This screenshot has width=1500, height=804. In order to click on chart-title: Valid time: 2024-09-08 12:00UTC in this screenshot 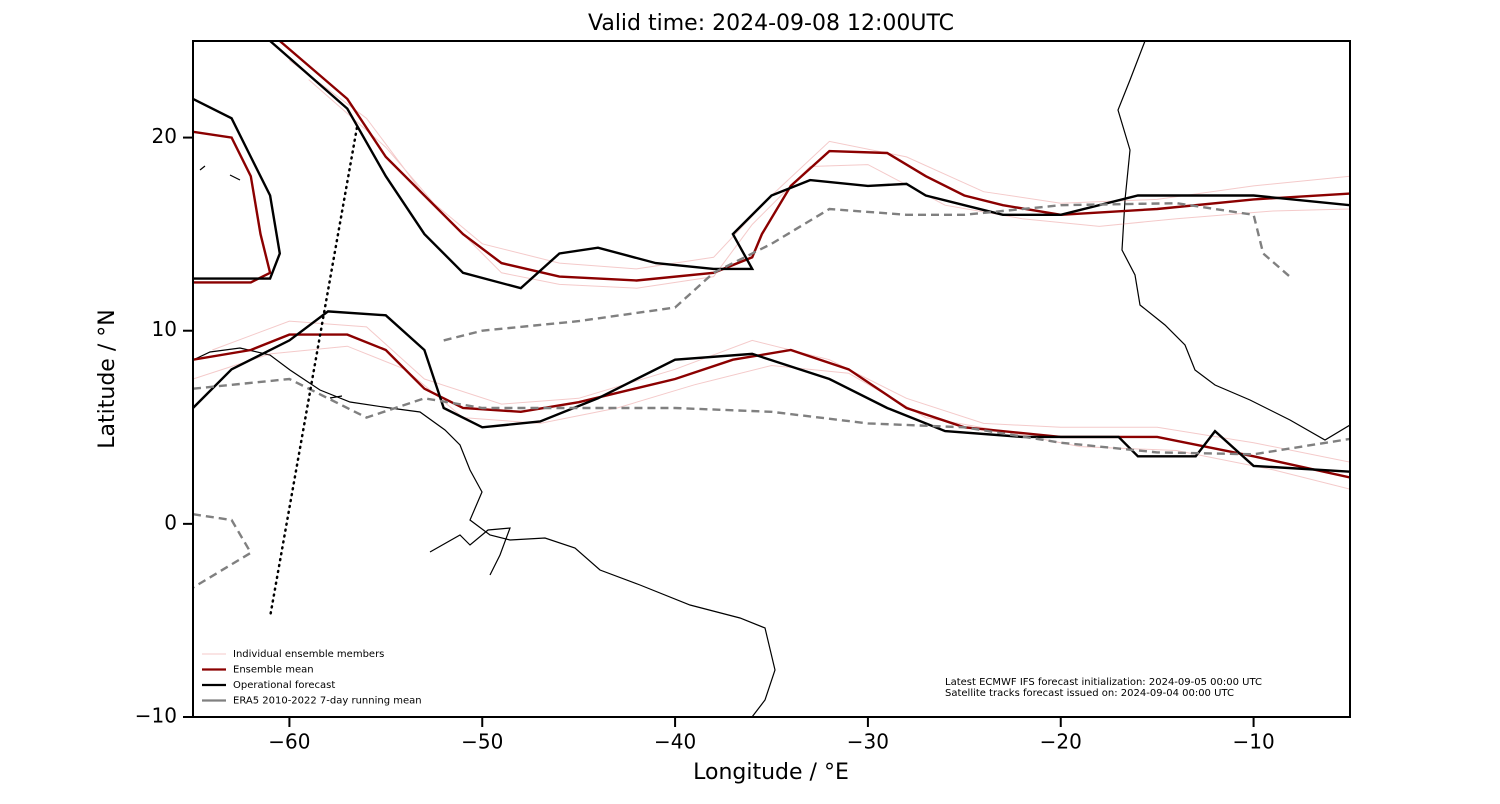, I will do `click(771, 23)`.